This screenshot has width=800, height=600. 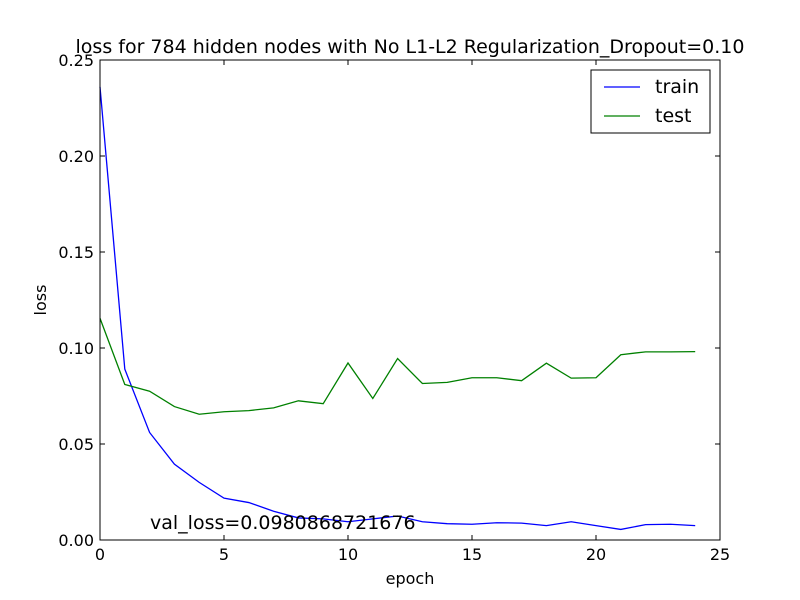 I want to click on y-axis-label: loss, so click(x=40, y=300).